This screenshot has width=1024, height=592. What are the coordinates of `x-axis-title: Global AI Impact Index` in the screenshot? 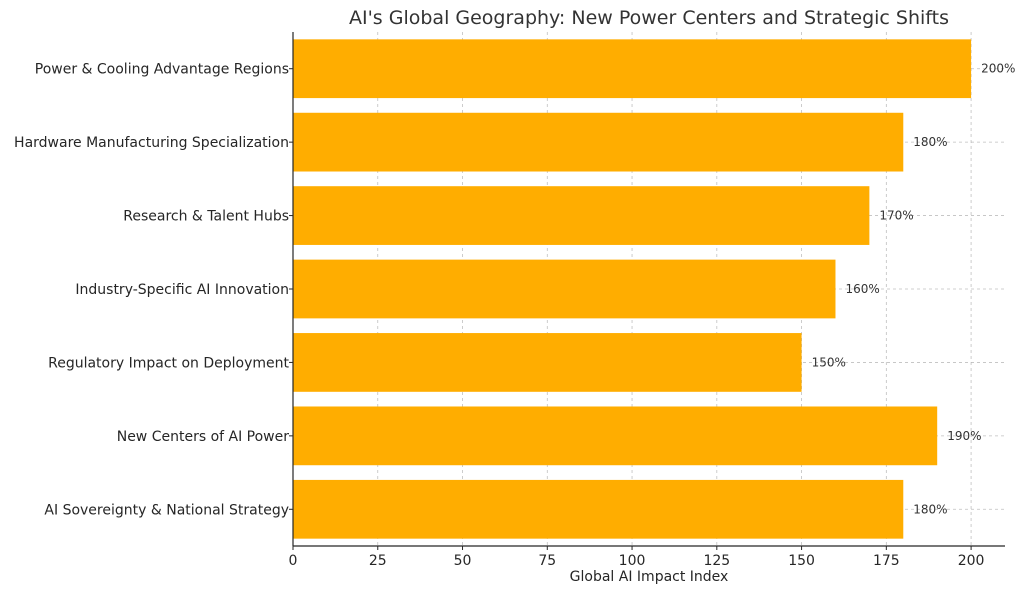 It's located at (649, 577).